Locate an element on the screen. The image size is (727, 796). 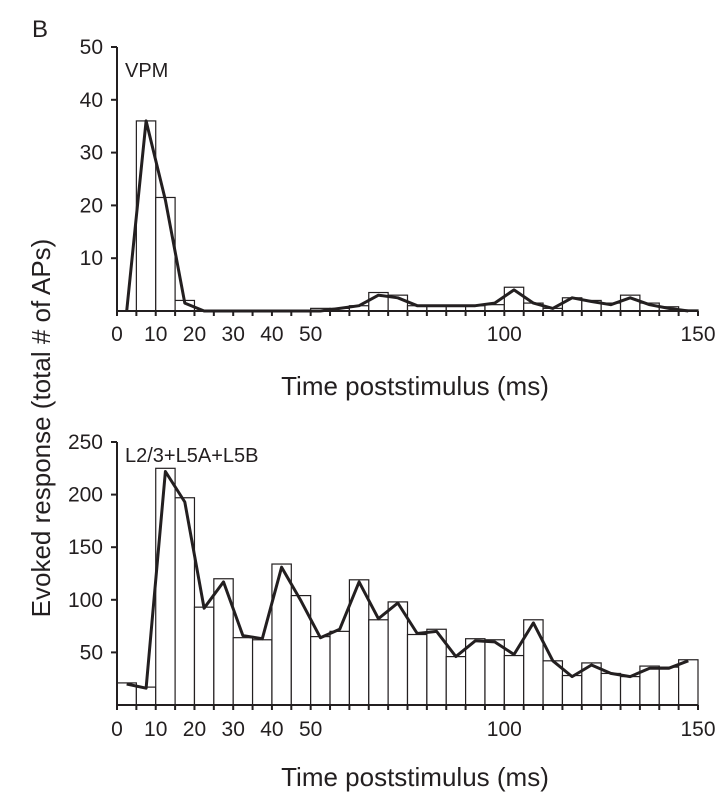
cortex-x-tick-label: 100 is located at coordinates (504, 729).